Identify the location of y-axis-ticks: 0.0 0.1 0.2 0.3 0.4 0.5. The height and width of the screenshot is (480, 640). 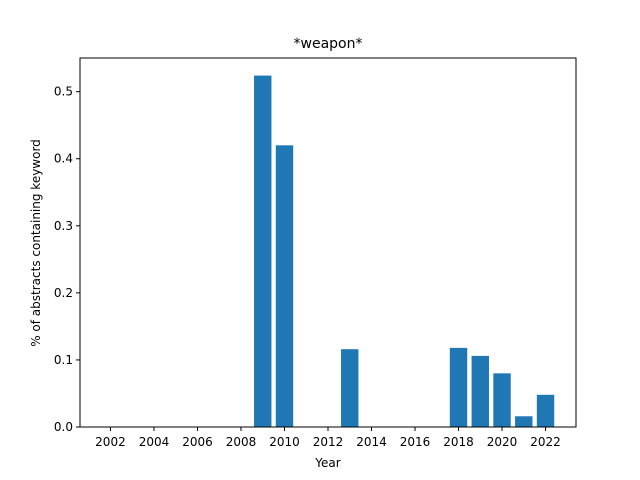
(67, 259).